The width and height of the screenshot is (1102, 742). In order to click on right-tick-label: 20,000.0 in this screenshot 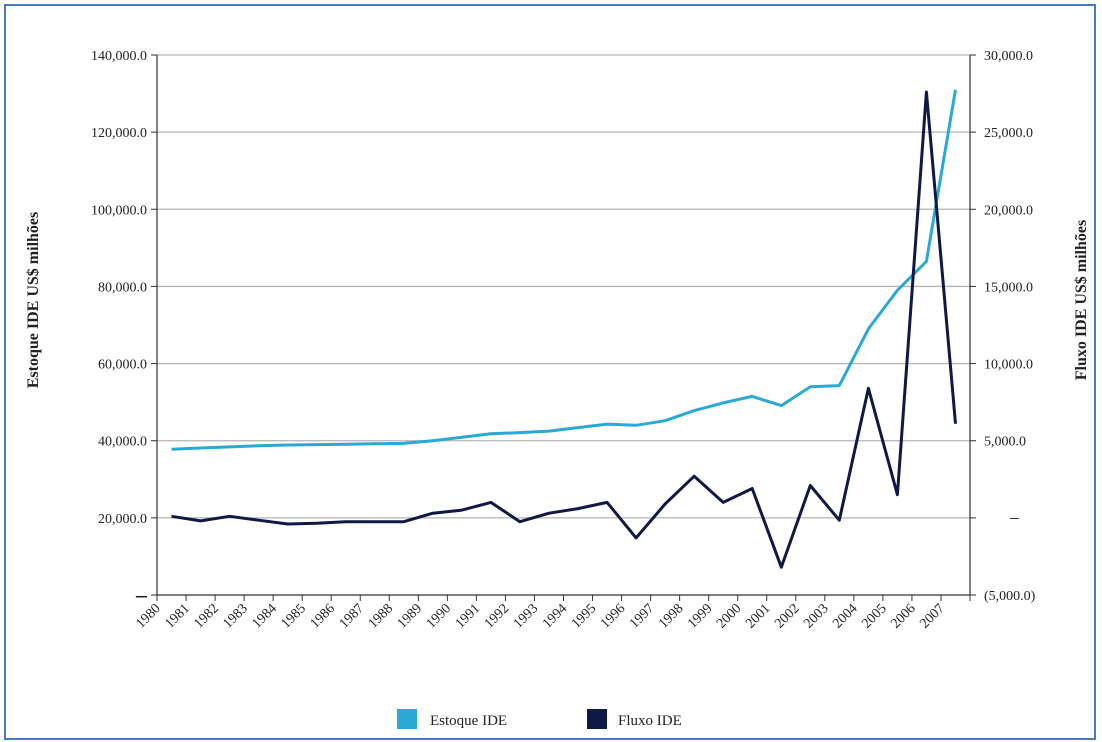, I will do `click(1008, 210)`.